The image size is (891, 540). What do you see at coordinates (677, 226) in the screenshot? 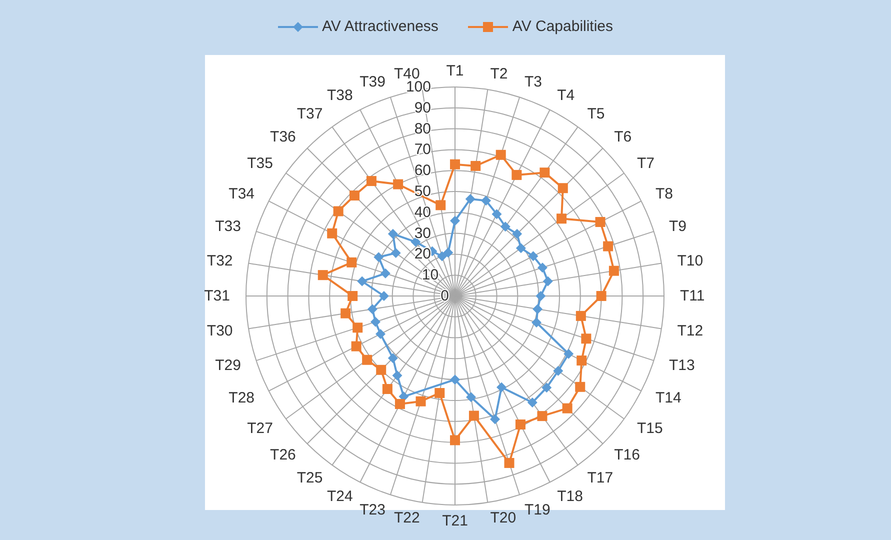
I see `spoke-label: T9` at bounding box center [677, 226].